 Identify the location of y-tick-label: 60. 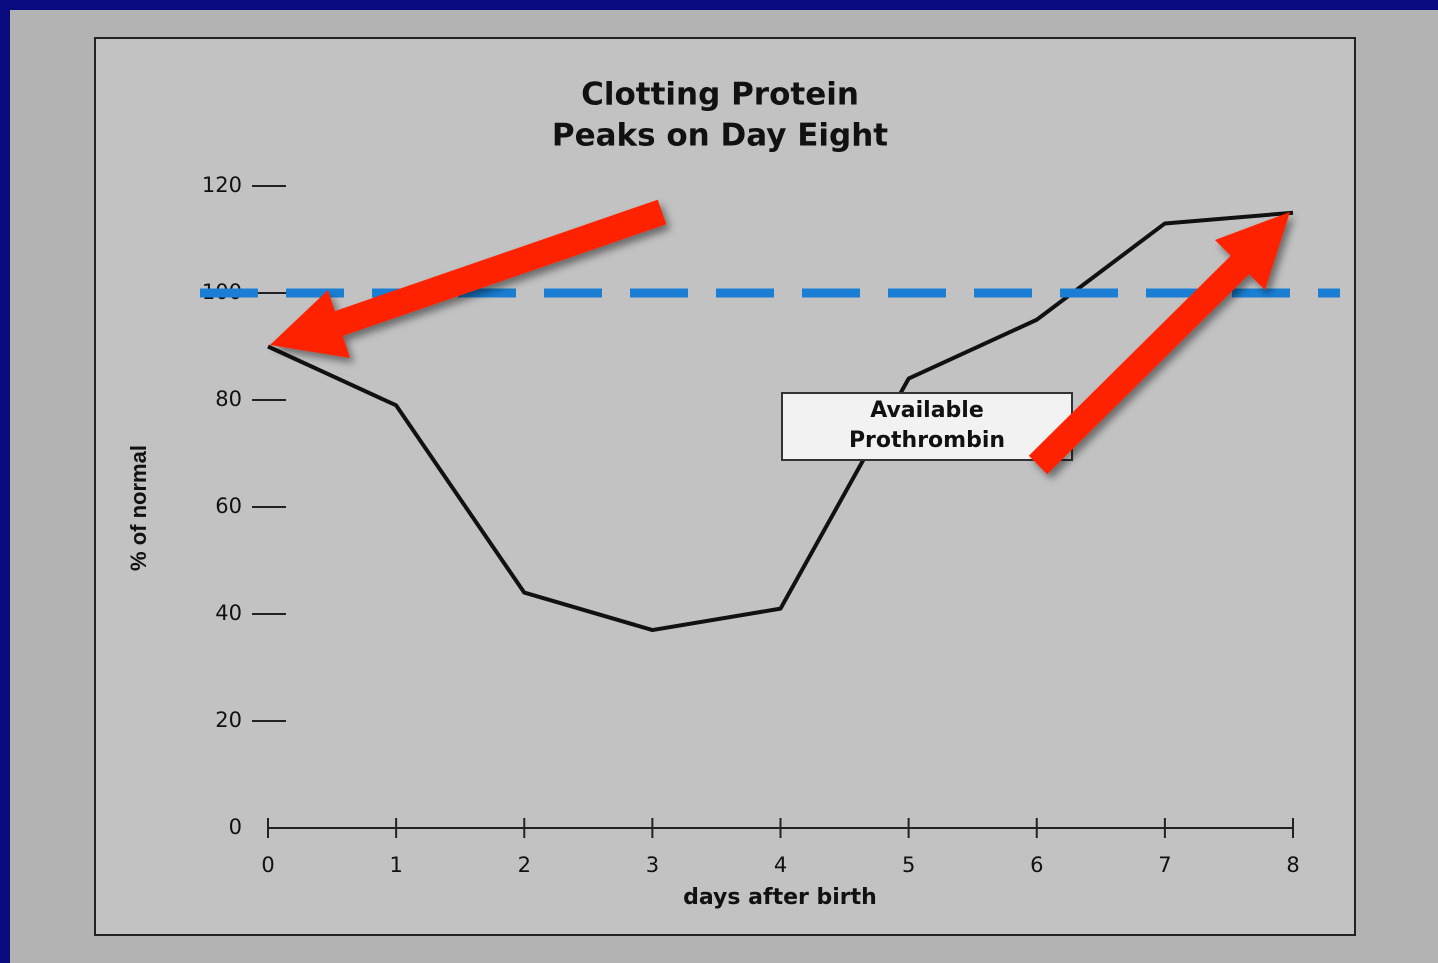
(228, 506).